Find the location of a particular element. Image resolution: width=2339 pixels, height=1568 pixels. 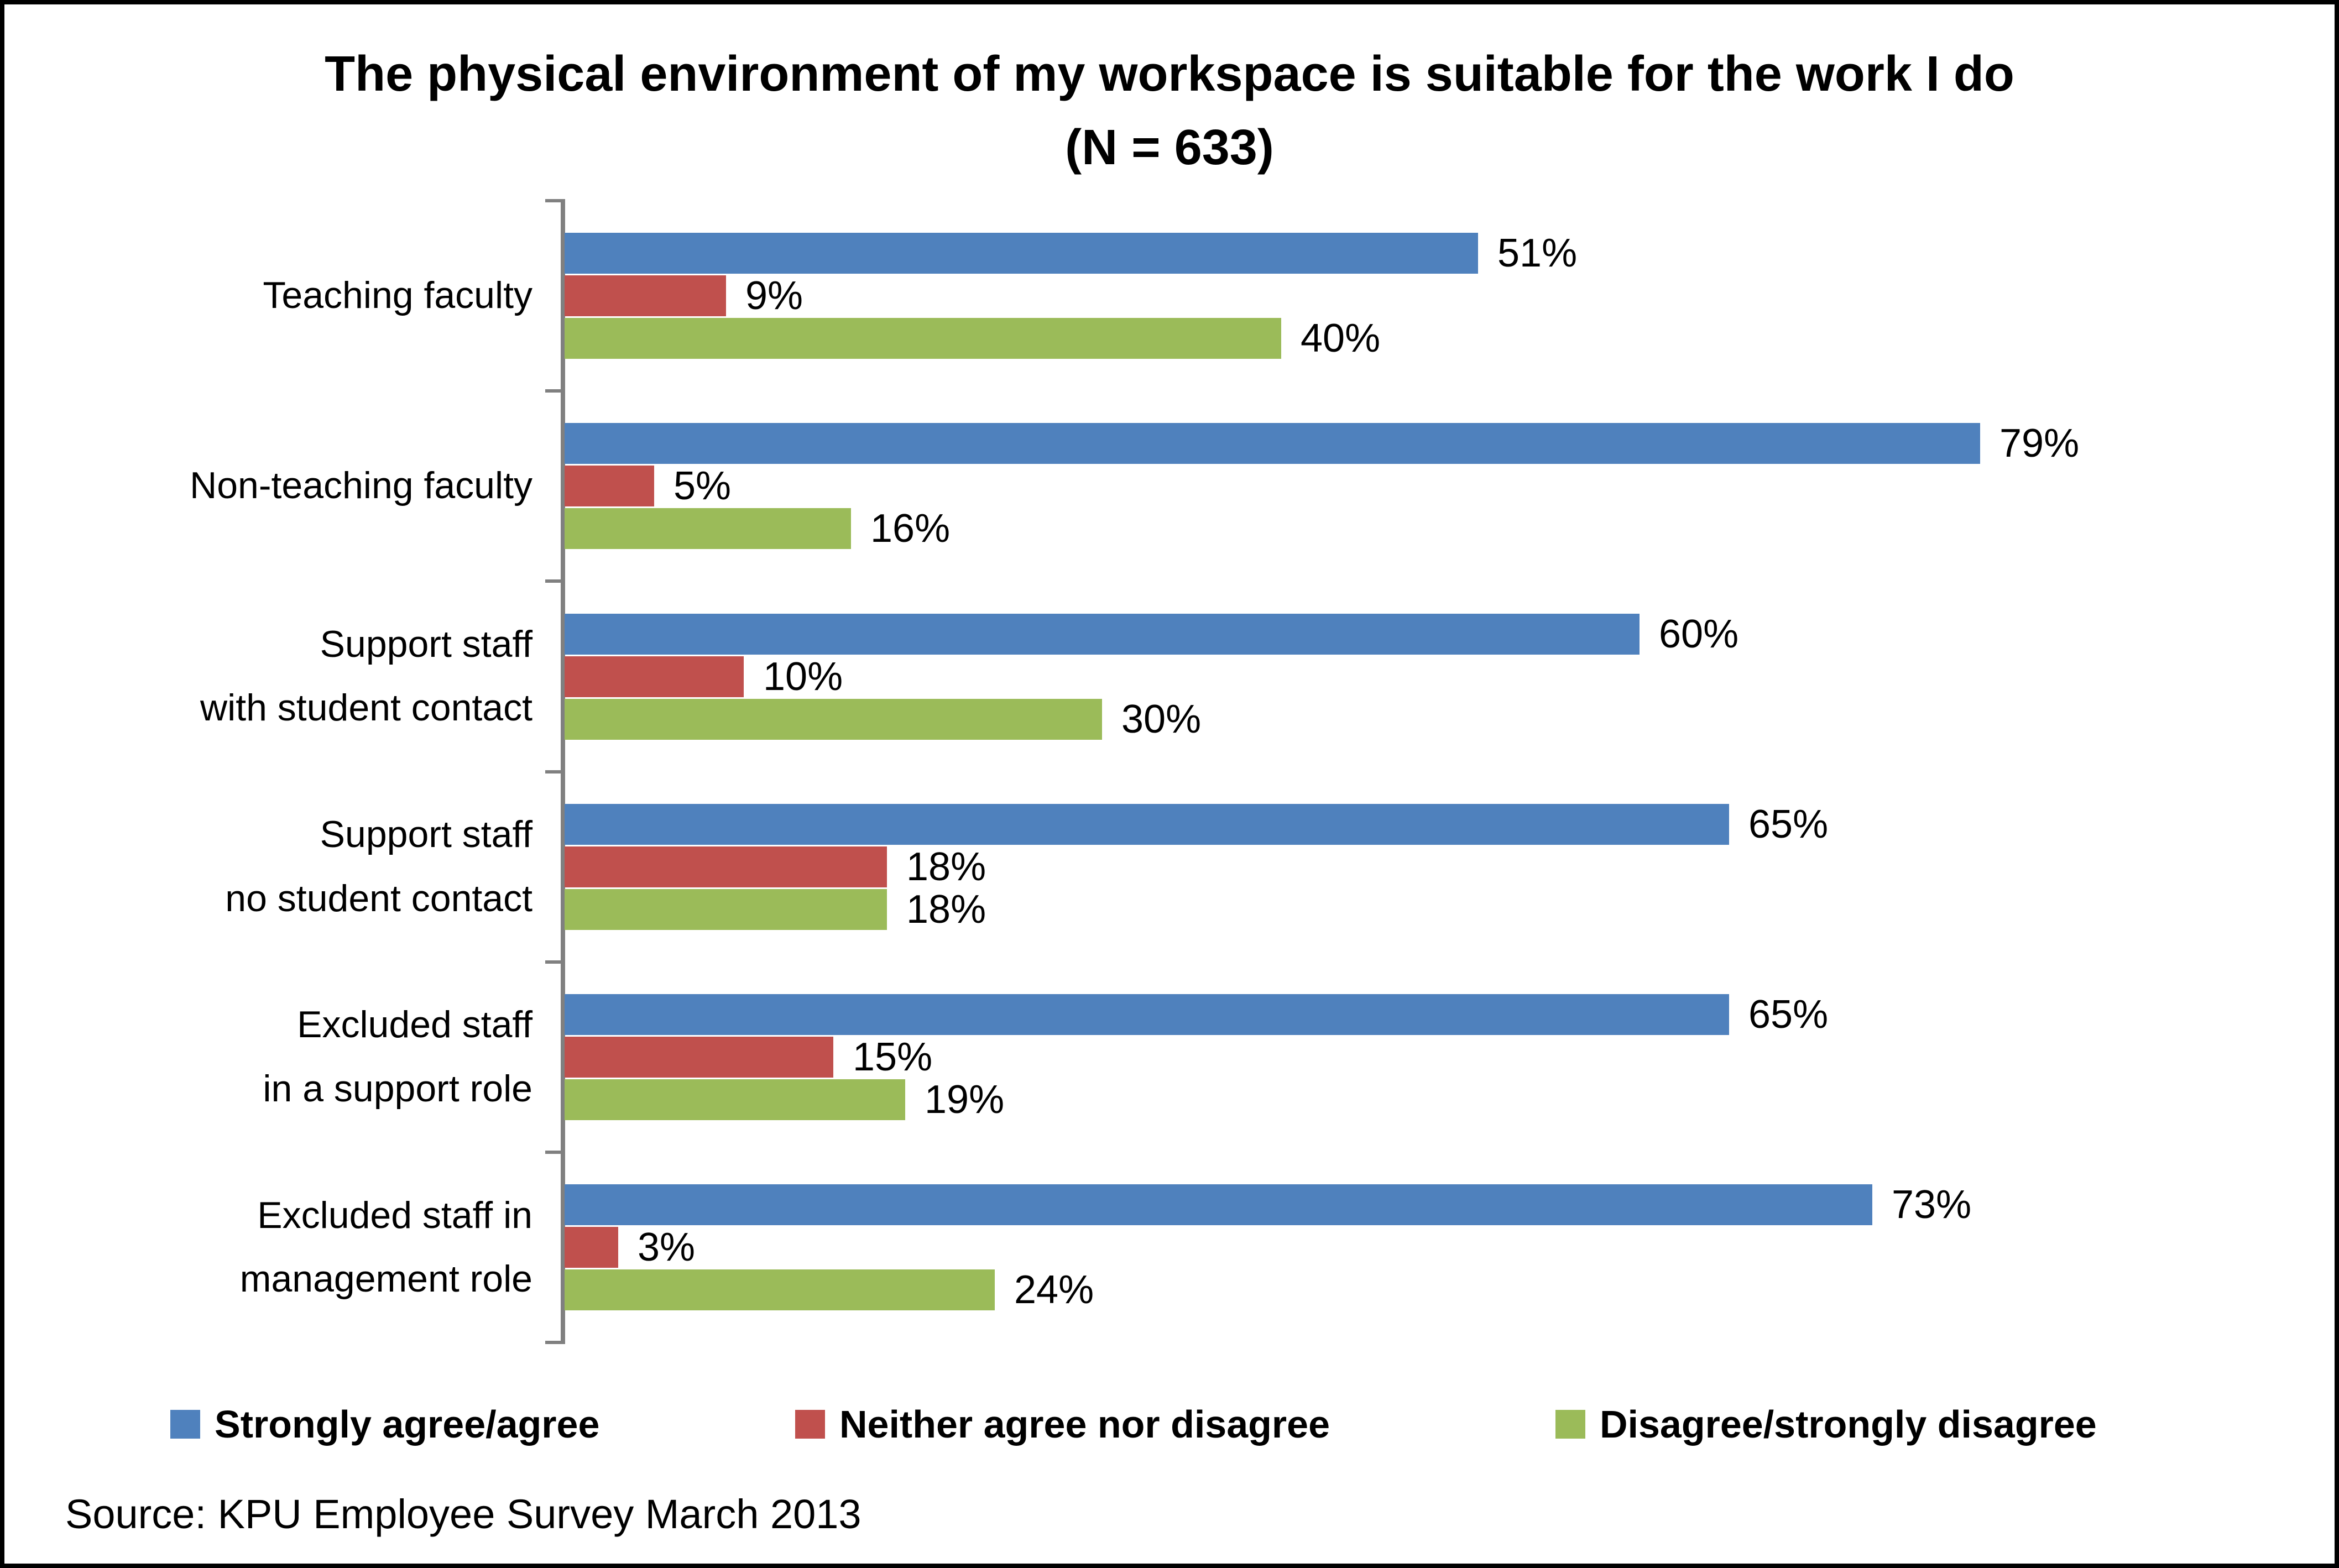

value-label: 9% is located at coordinates (774, 296).